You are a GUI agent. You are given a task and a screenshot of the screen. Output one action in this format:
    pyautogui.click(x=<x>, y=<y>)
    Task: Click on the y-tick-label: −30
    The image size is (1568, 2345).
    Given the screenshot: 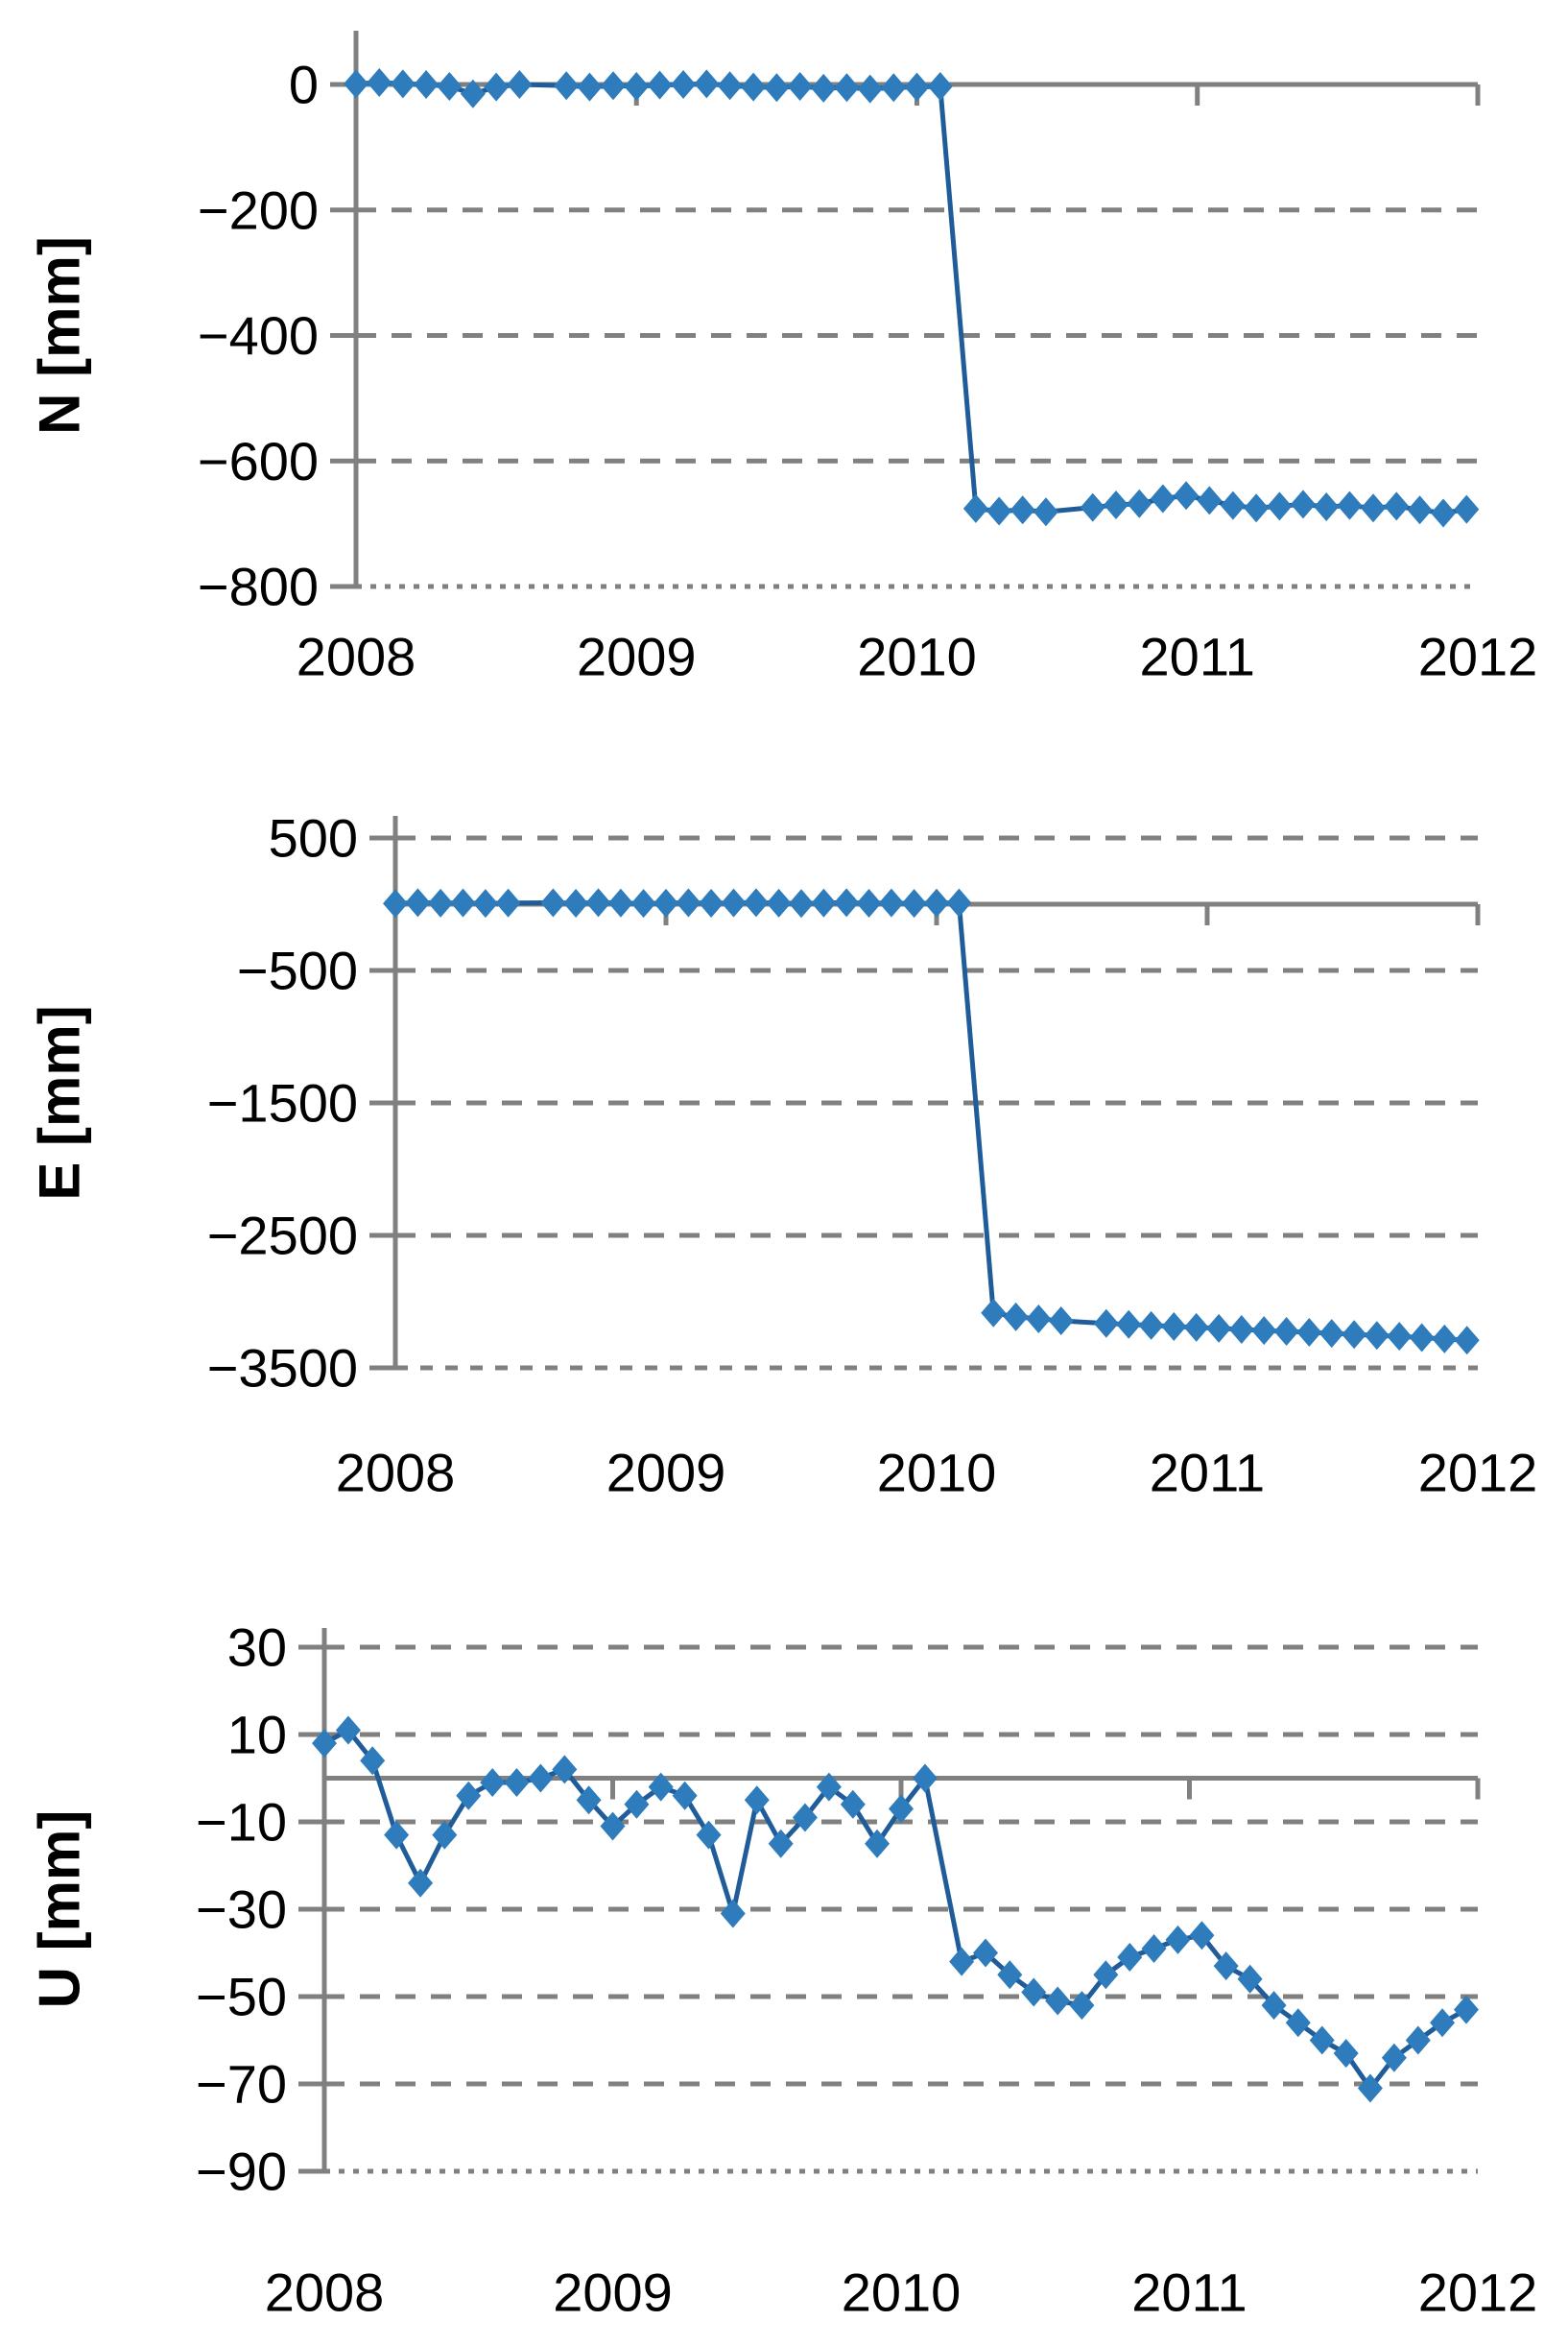 What is the action you would take?
    pyautogui.click(x=241, y=1909)
    